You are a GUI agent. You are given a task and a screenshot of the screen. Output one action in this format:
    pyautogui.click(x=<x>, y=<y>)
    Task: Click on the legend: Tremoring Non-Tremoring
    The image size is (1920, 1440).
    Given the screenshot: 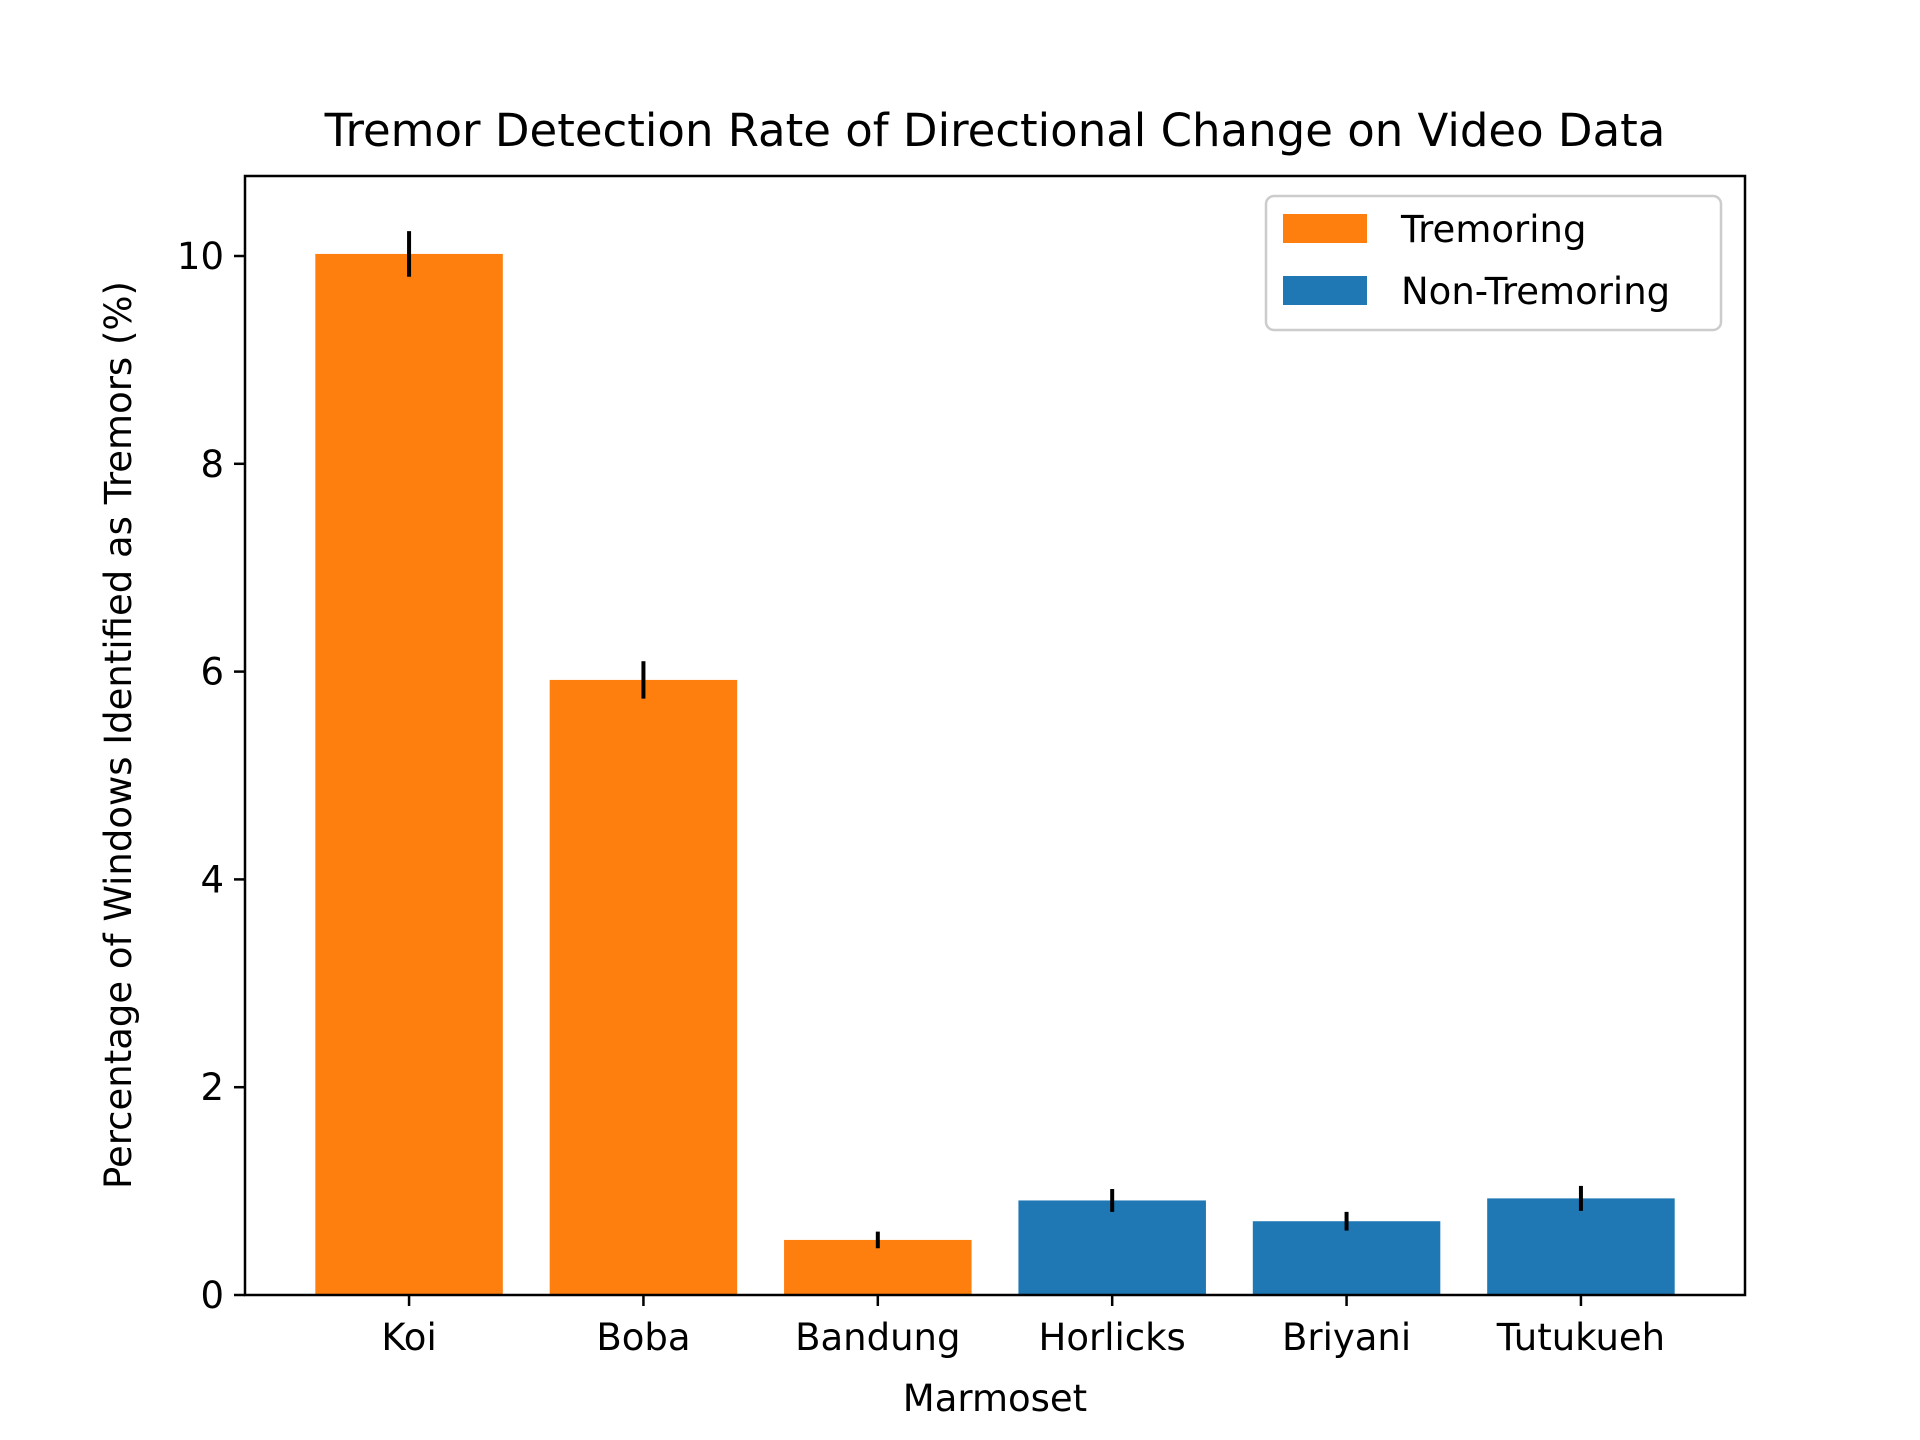 What is the action you would take?
    pyautogui.click(x=1493, y=263)
    